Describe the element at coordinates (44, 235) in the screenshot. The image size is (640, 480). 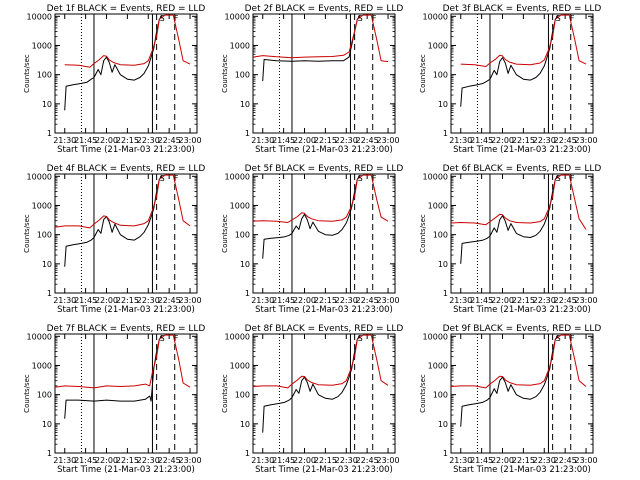
I see `panel-4-y-tick-label: 100` at that location.